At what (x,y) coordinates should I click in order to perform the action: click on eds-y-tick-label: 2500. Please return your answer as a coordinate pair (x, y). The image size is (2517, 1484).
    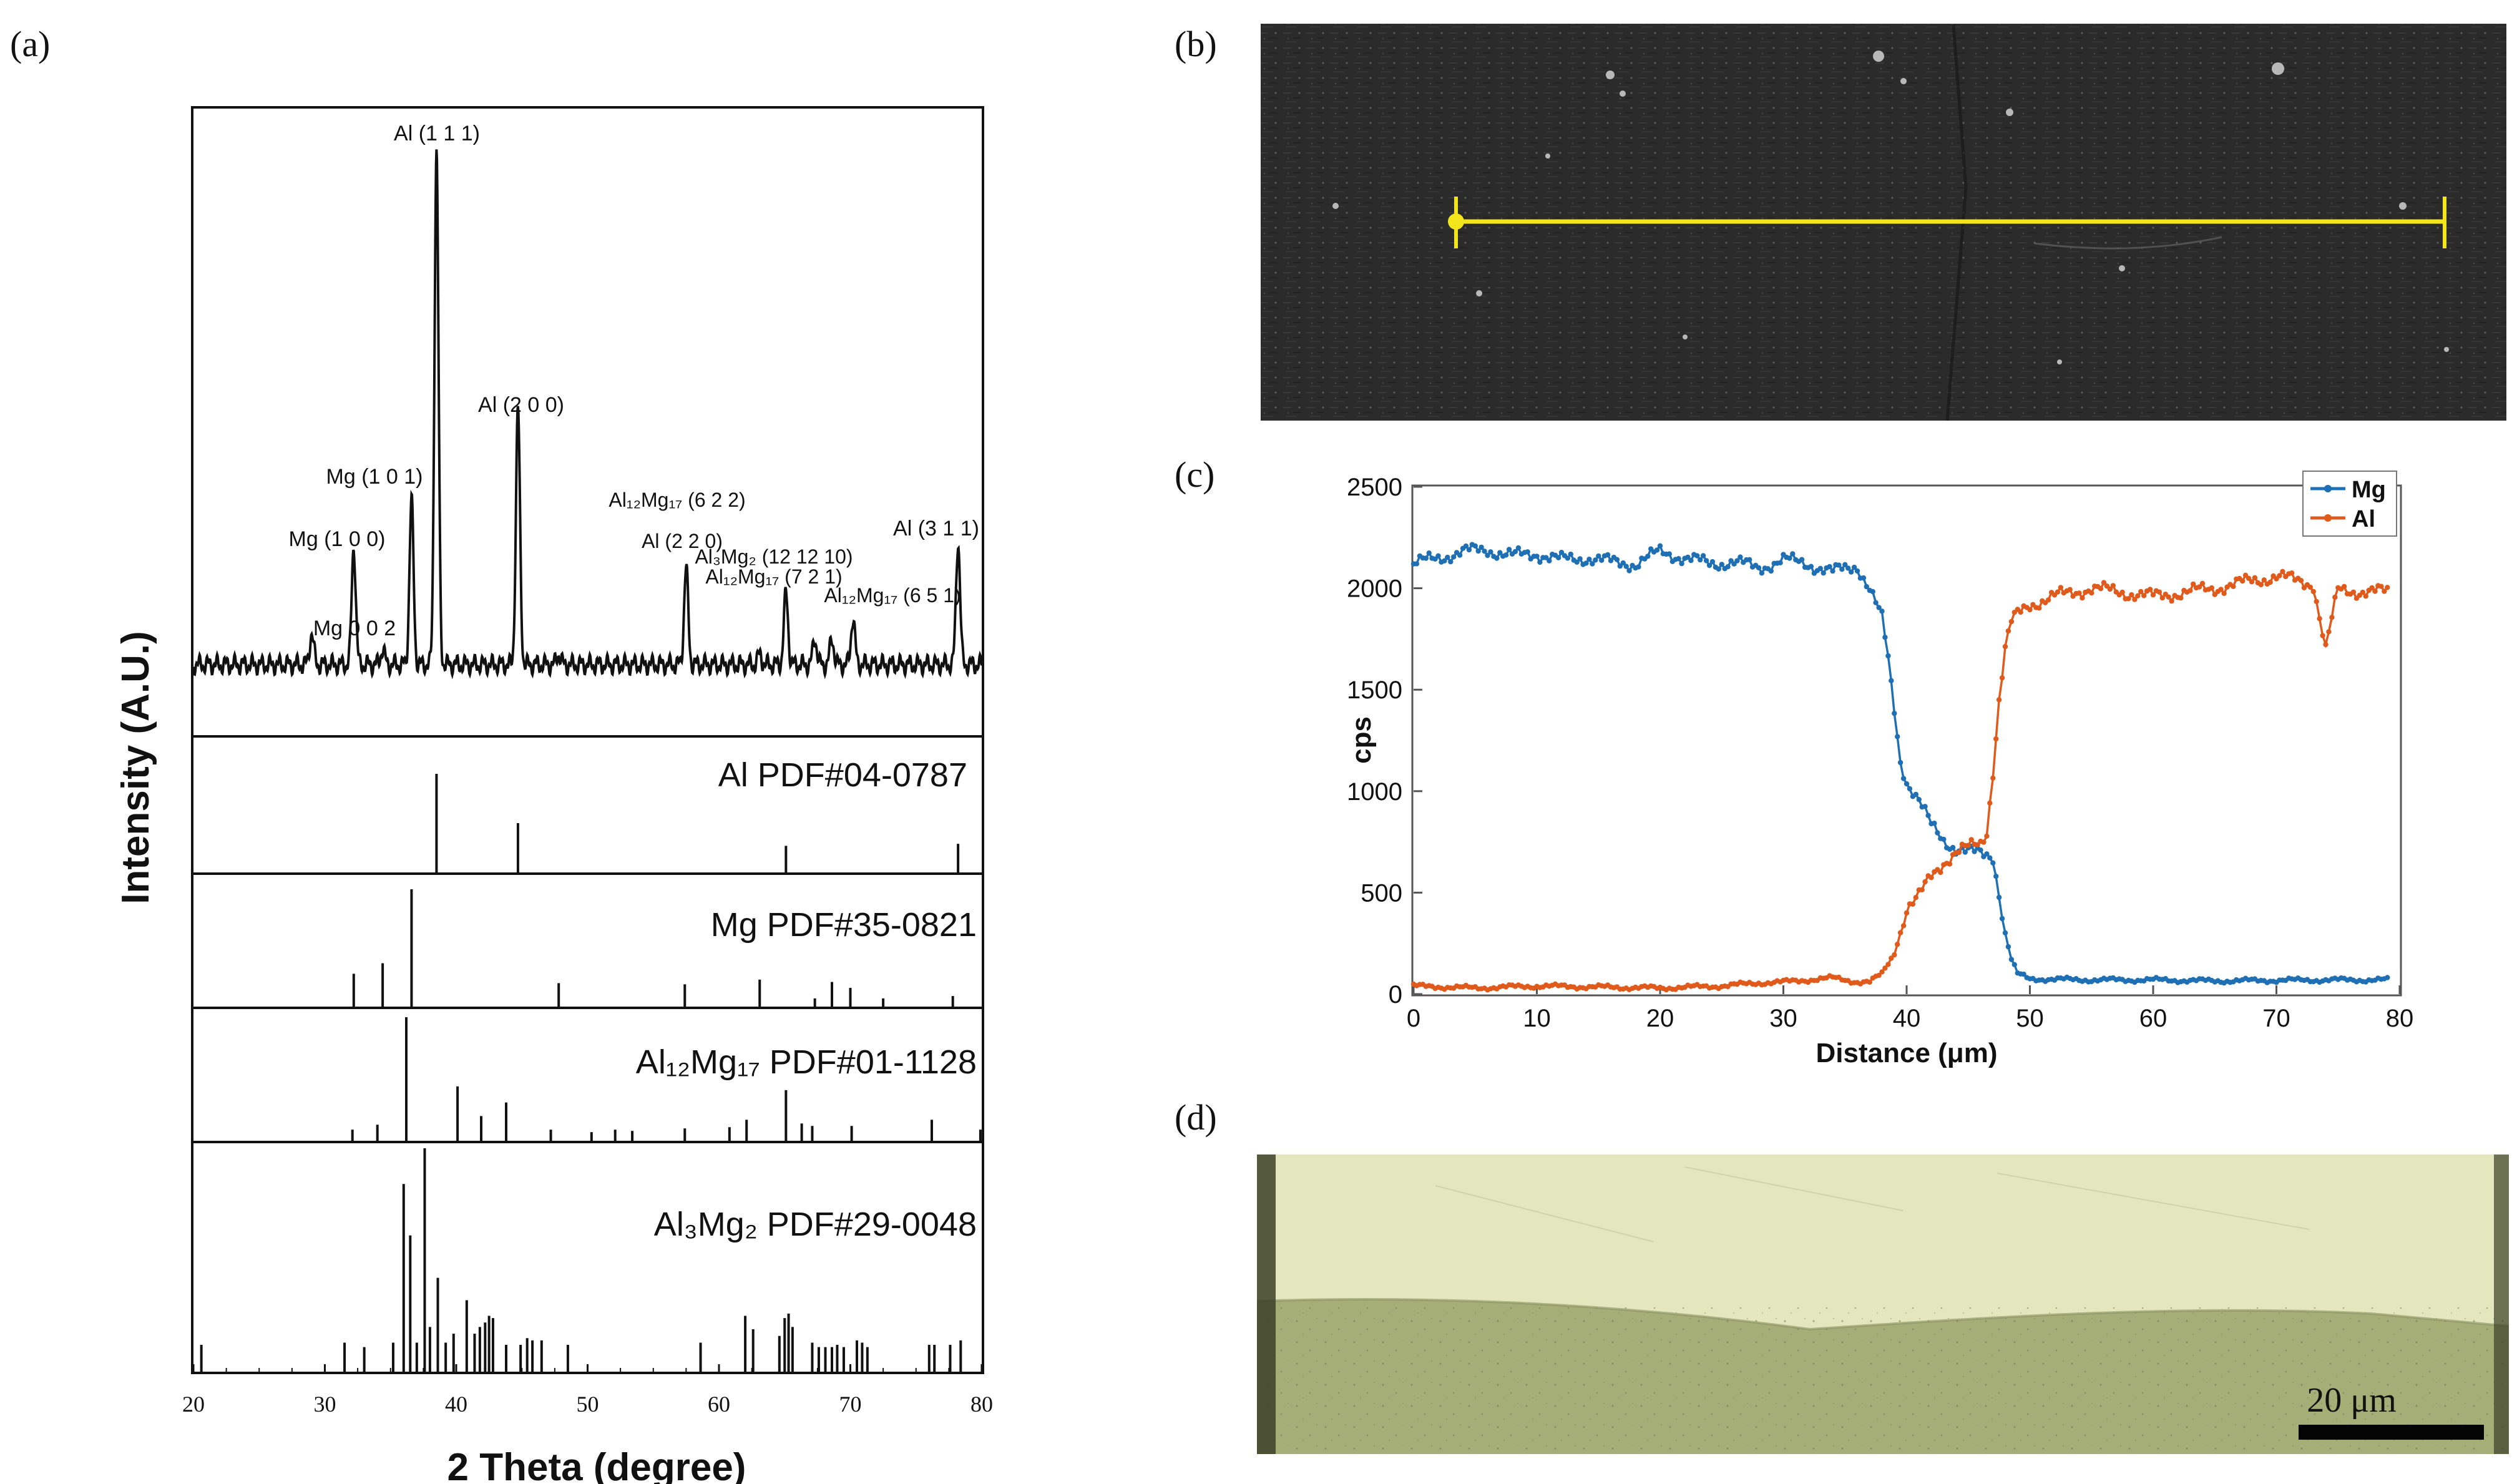
    Looking at the image, I should click on (1374, 487).